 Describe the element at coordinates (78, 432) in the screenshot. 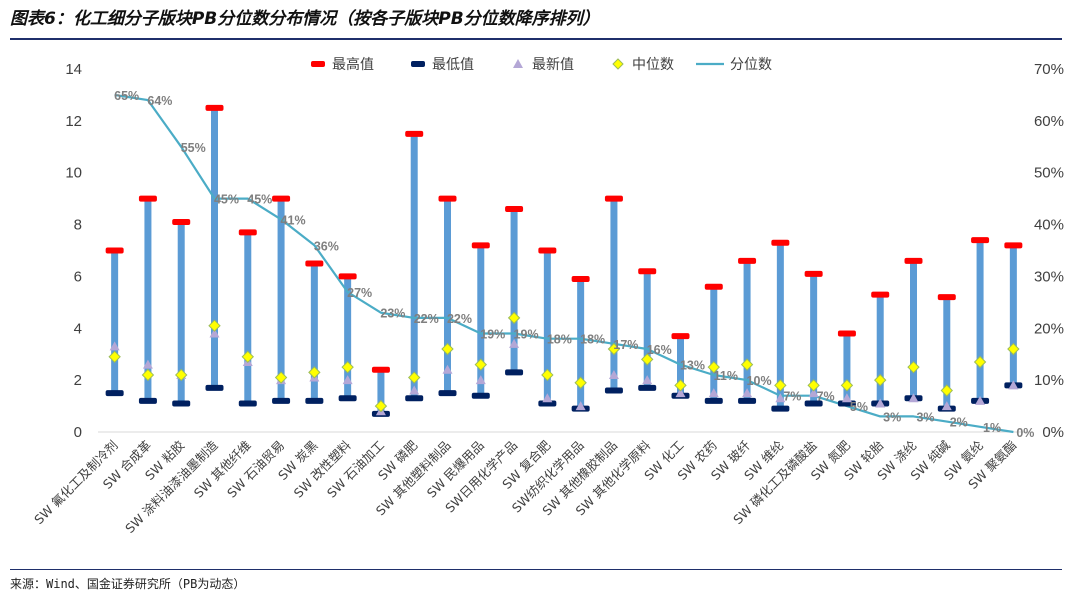

I see `y-left-tick-label: 0` at that location.